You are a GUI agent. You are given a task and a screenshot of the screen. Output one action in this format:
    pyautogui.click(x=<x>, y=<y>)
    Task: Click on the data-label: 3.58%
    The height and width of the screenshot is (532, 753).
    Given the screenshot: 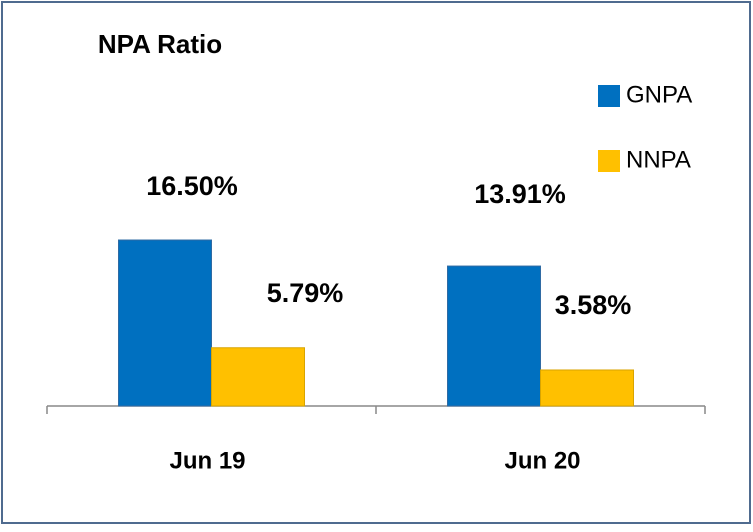 What is the action you would take?
    pyautogui.click(x=593, y=305)
    